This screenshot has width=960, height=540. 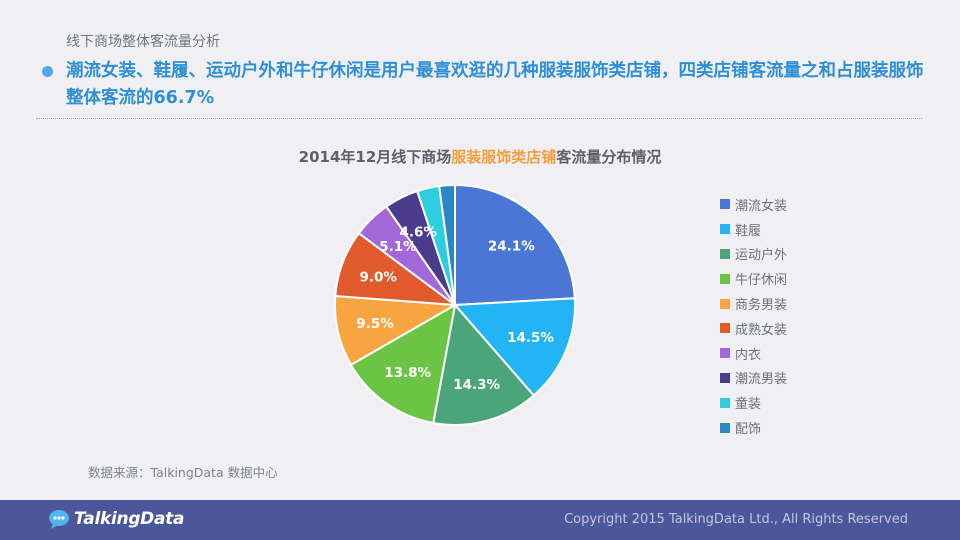 What do you see at coordinates (378, 277) in the screenshot?
I see `pie-label-6: 9.0%` at bounding box center [378, 277].